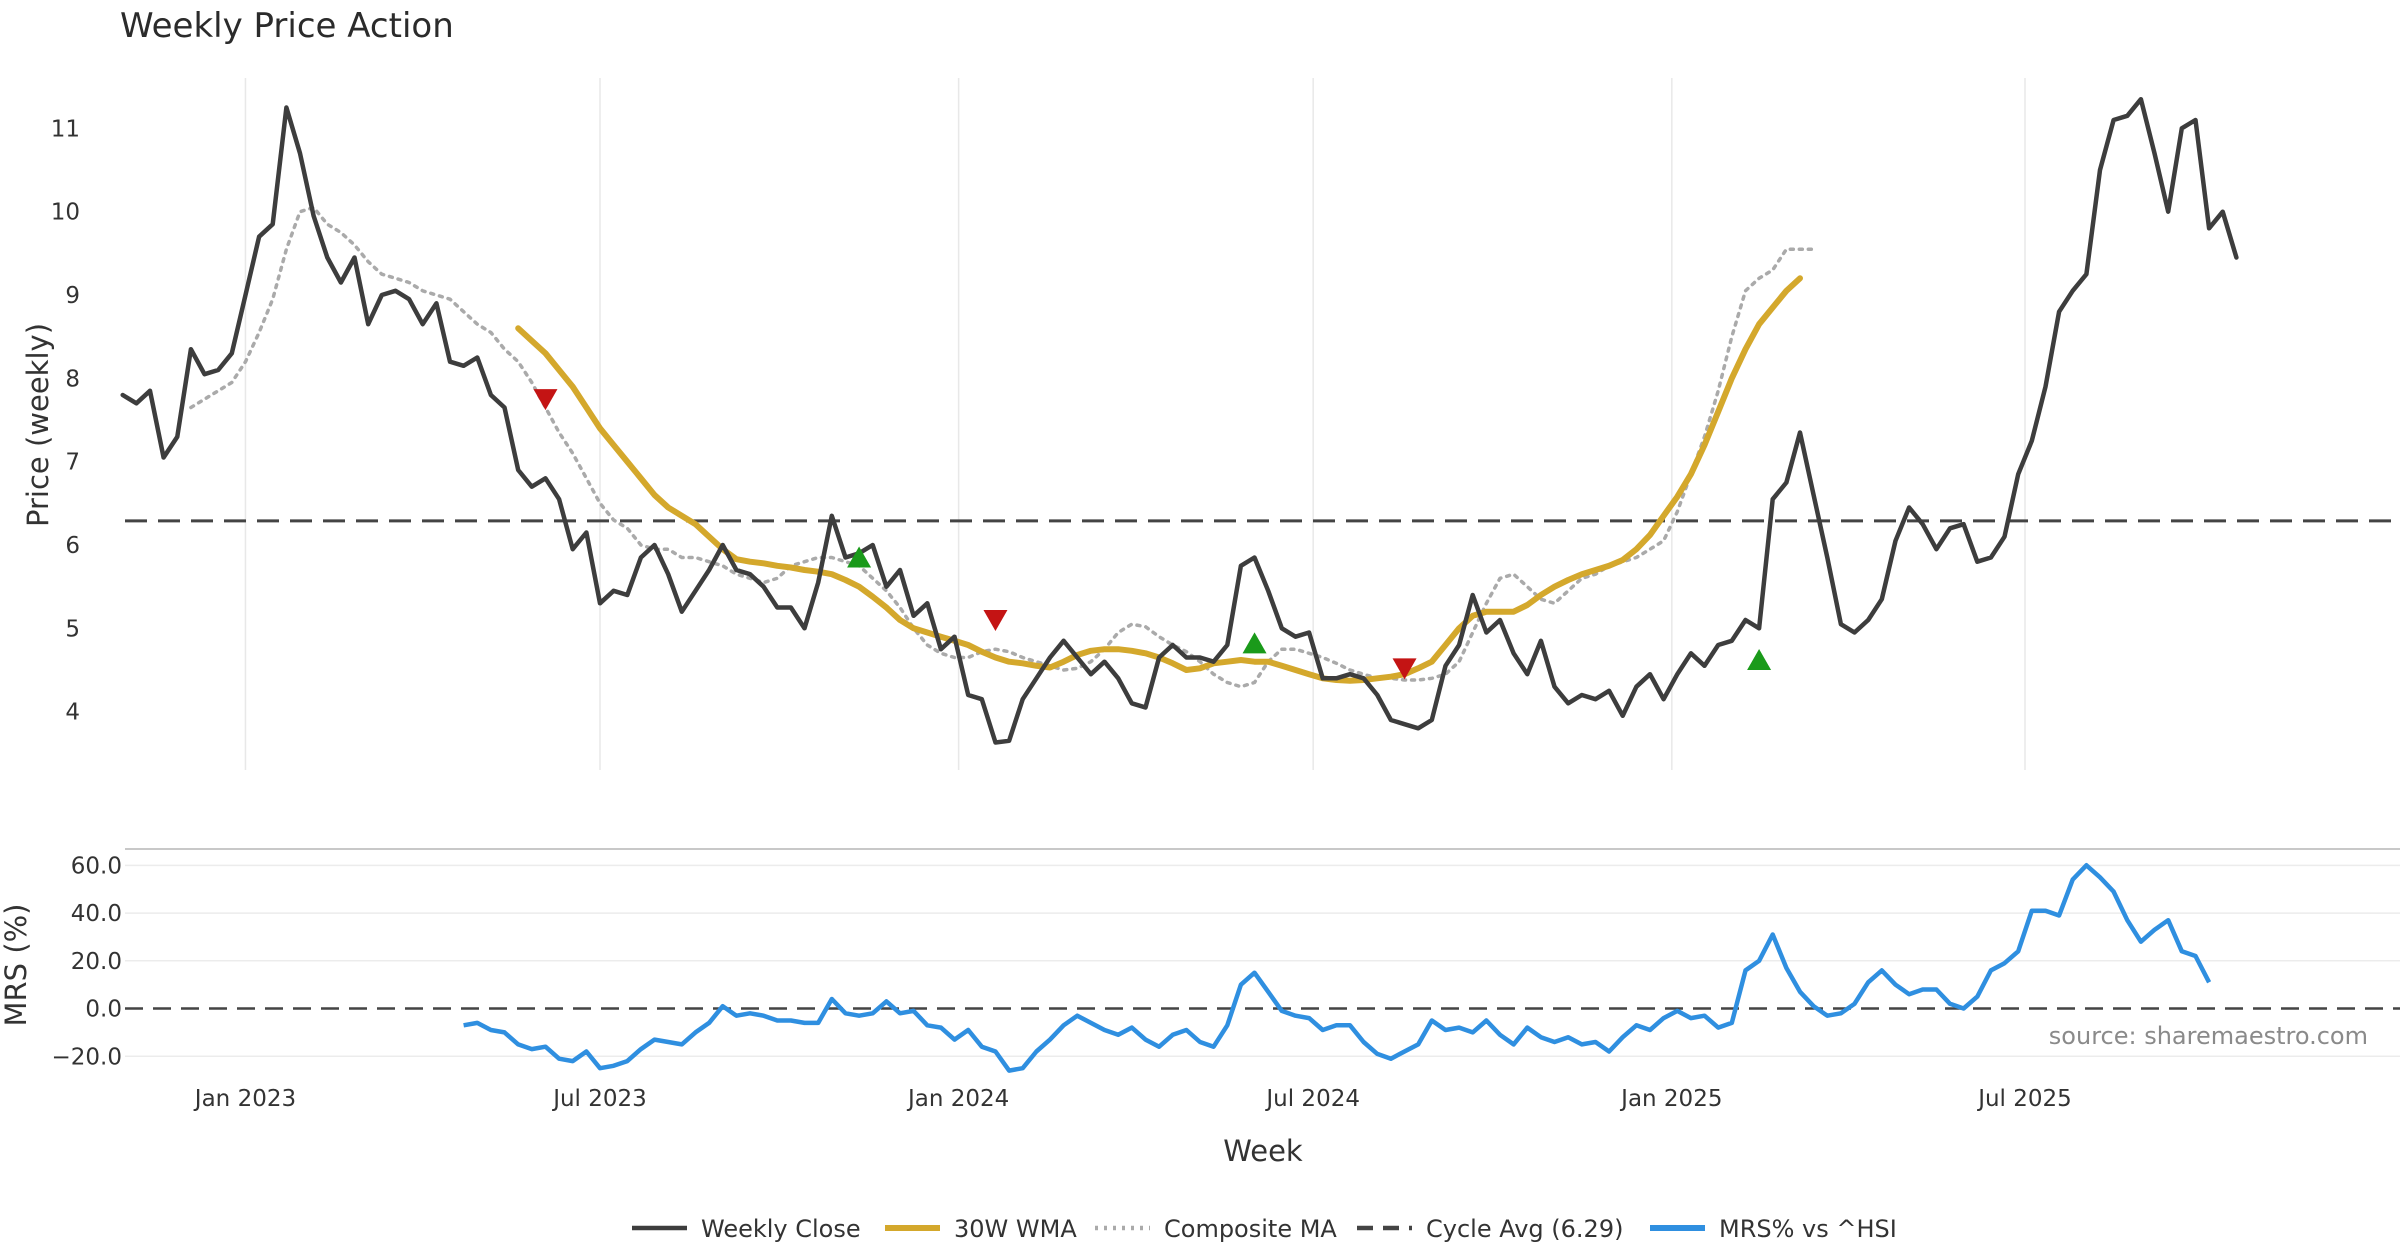 The image size is (2400, 1260). I want to click on mrs-y-tick-label: 0.0, so click(103, 1010).